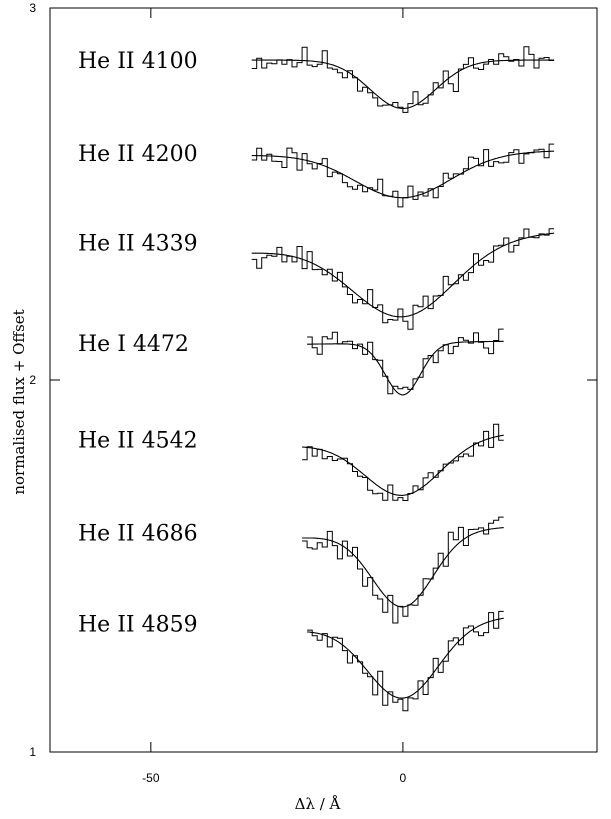  Describe the element at coordinates (403, 778) in the screenshot. I see `x-tick-label: 0` at that location.